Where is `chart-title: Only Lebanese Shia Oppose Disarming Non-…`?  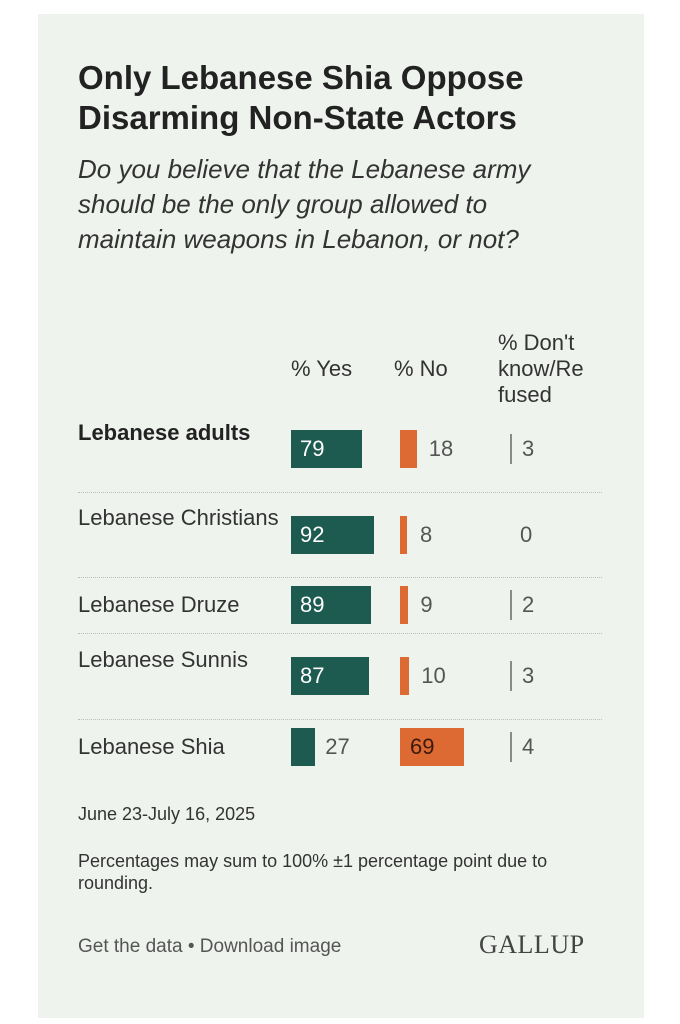 chart-title: Only Lebanese Shia Oppose Disarming Non-… is located at coordinates (301, 97).